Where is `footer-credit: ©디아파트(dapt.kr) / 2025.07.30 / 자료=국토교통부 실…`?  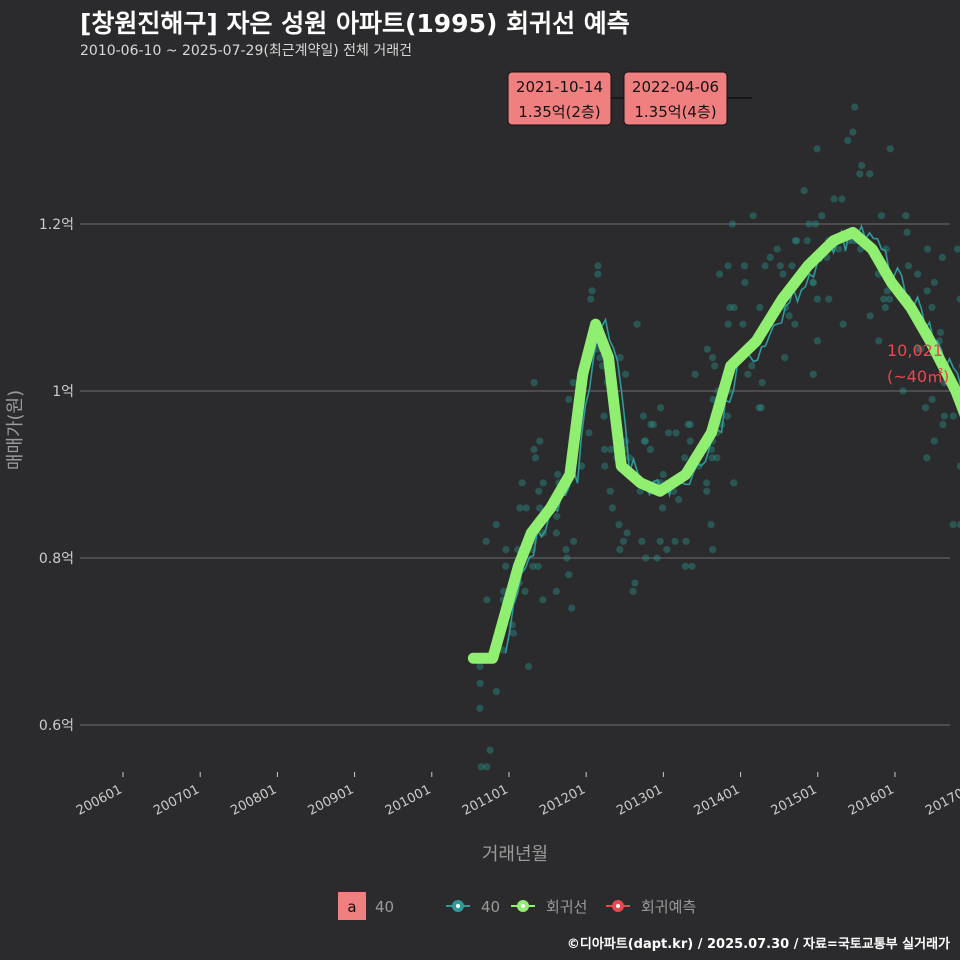 footer-credit: ©디아파트(dapt.kr) / 2025.07.30 / 자료=국토교통부 실… is located at coordinates (758, 944).